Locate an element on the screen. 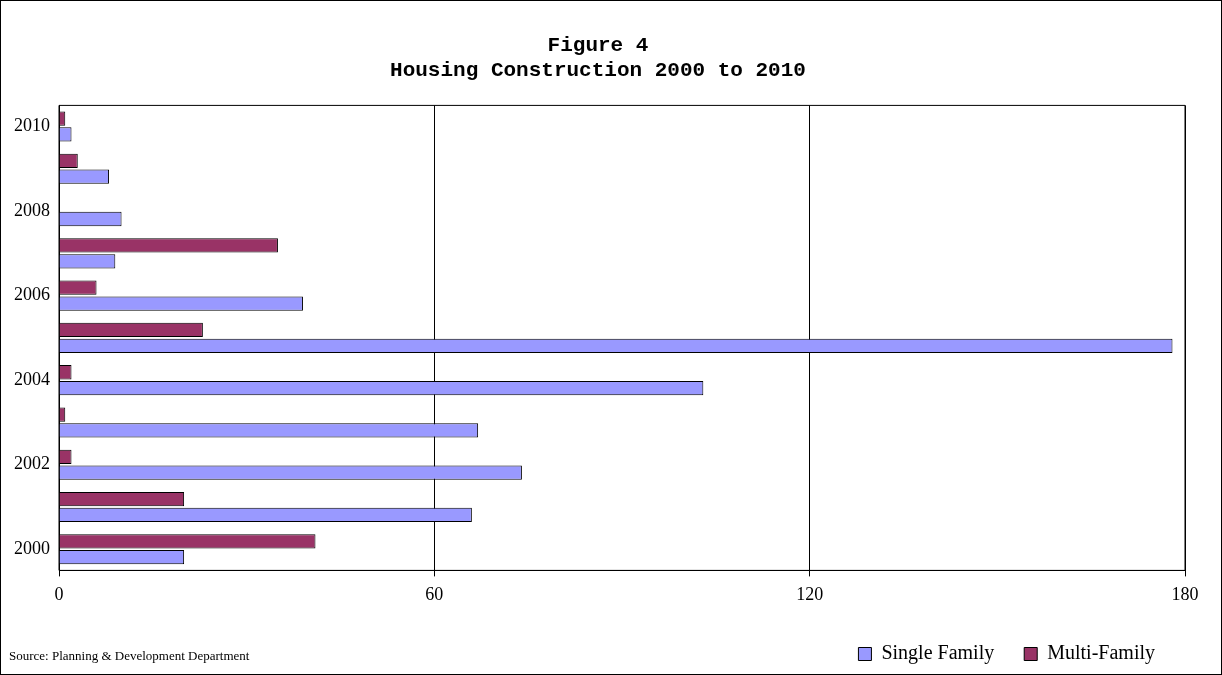 This screenshot has height=675, width=1222. y-tick-label: 2002 is located at coordinates (32, 463).